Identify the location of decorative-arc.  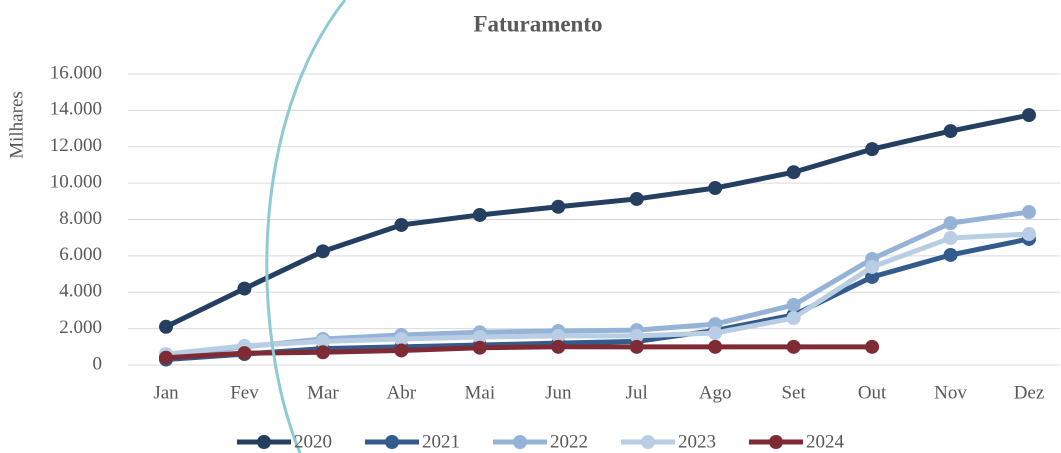
(306, 226).